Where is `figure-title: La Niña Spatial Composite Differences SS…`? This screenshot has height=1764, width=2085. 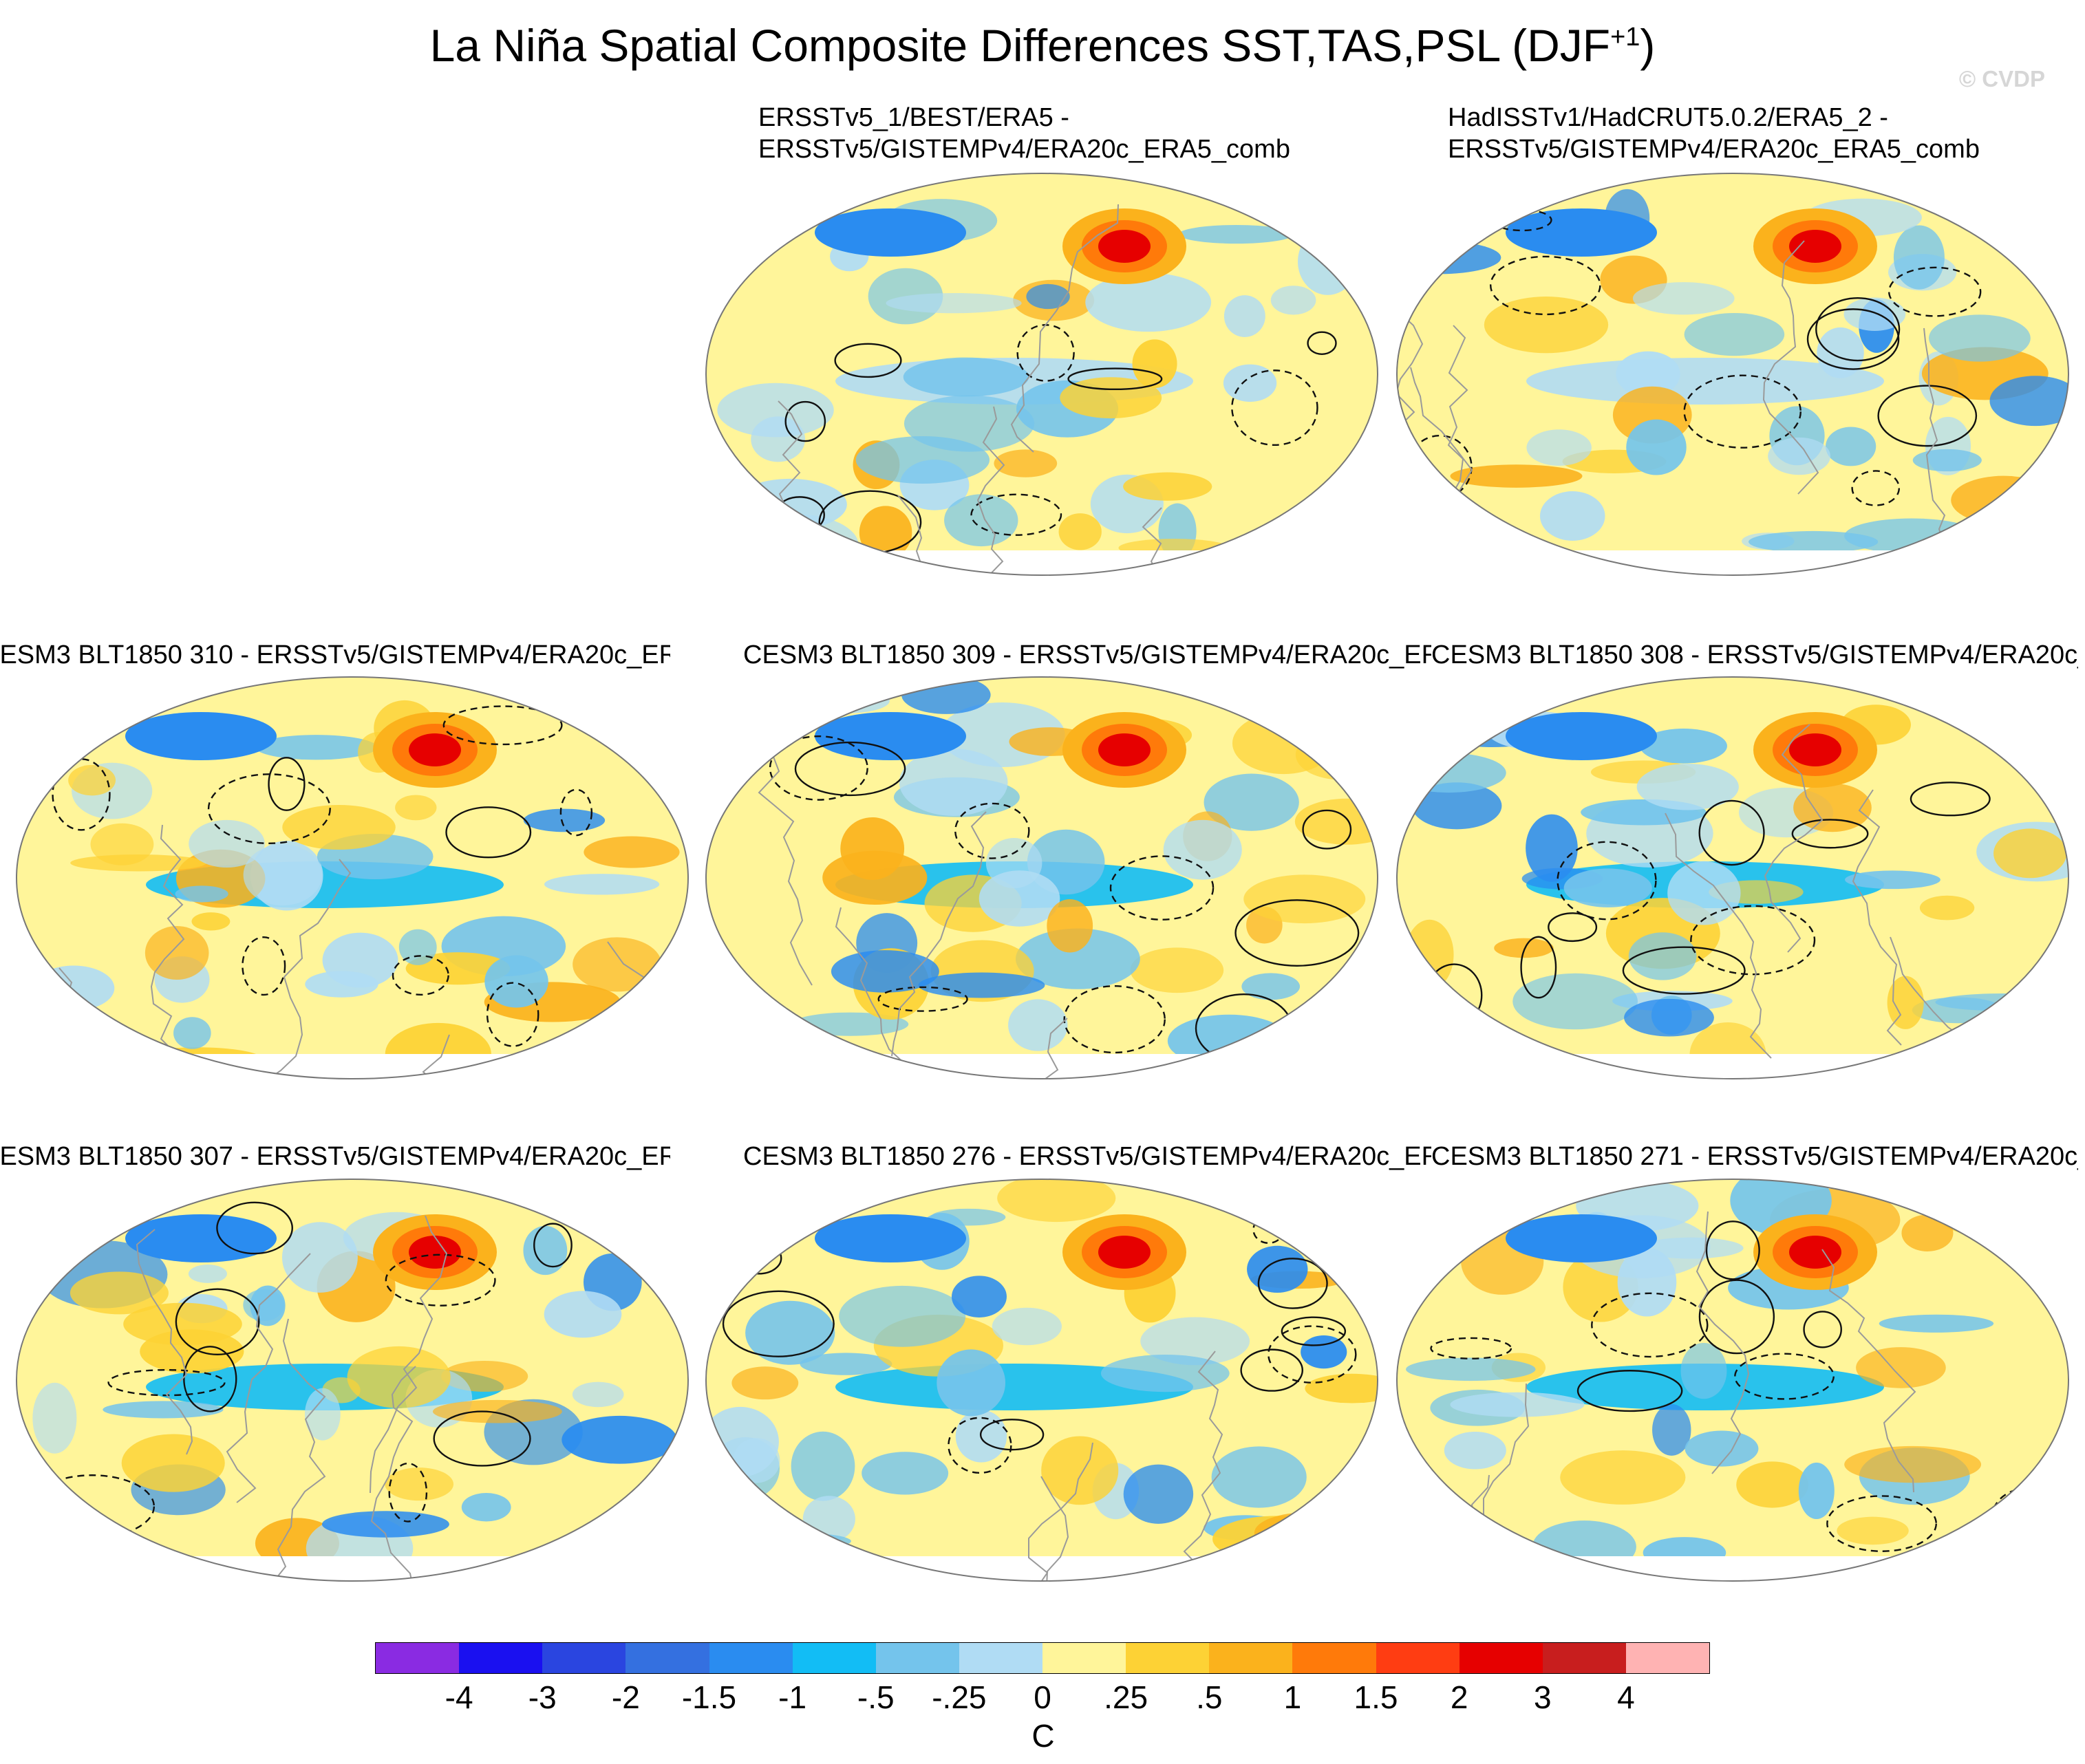 figure-title: La Niña Spatial Composite Differences SS… is located at coordinates (1042, 45).